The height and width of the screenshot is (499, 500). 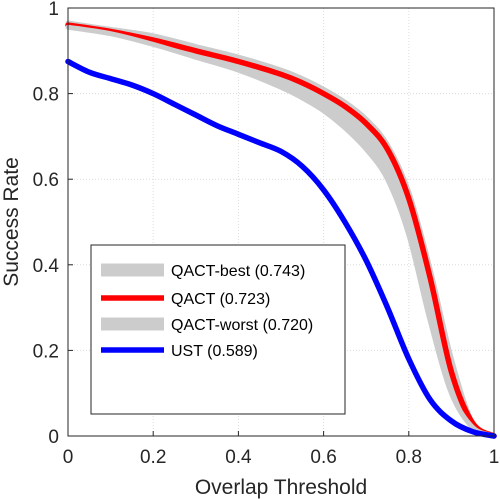 What do you see at coordinates (53, 437) in the screenshot?
I see `y-tick-label: 0` at bounding box center [53, 437].